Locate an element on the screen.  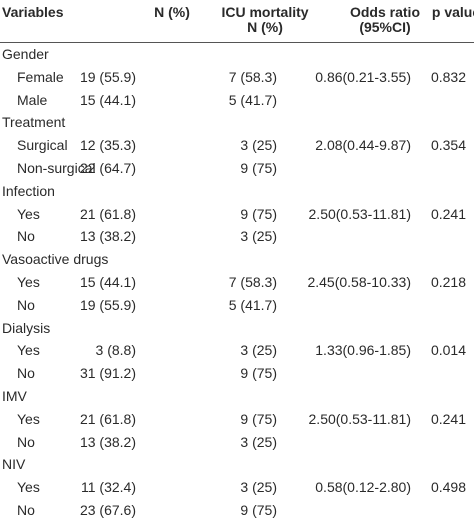
group-row: Infection is located at coordinates (237, 191).